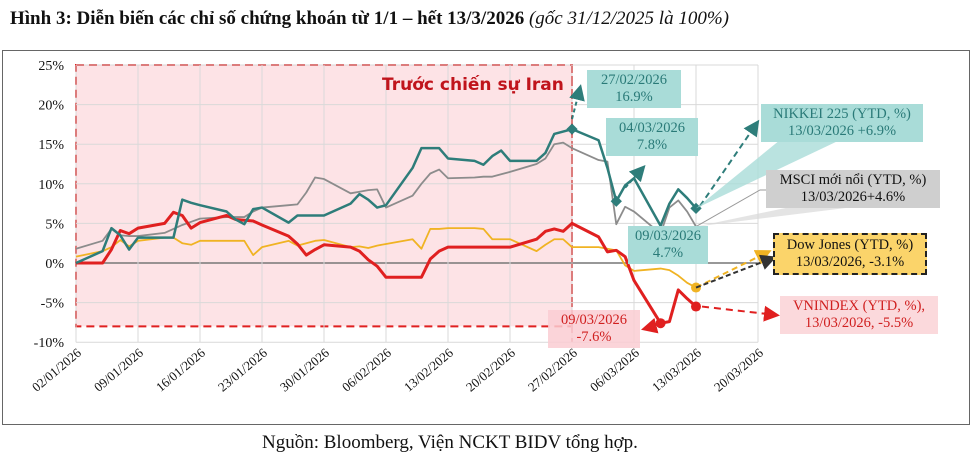 The height and width of the screenshot is (472, 975). Describe the element at coordinates (49, 343) in the screenshot. I see `y-tick-label: -10%` at that location.